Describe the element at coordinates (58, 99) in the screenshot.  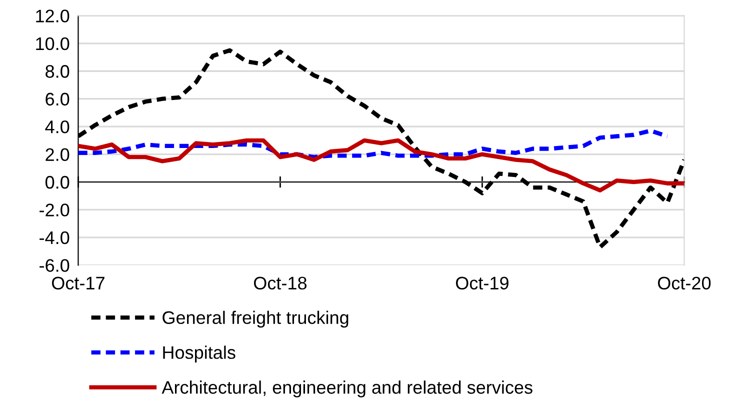
I see `y-tick-label: 6.0` at that location.